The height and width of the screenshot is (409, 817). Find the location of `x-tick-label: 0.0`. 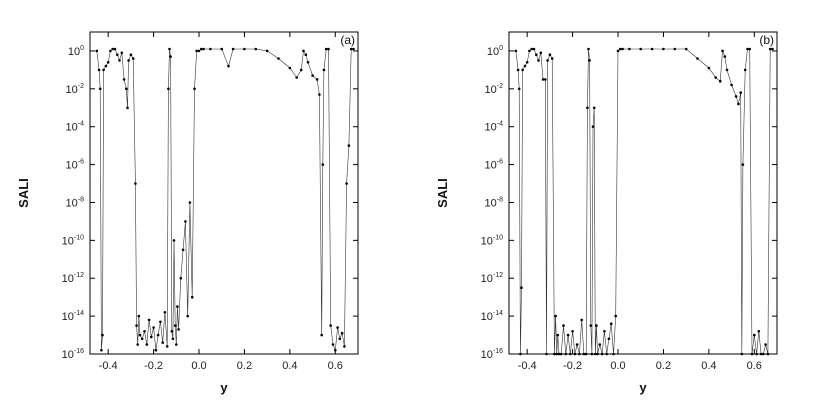

x-tick-label: 0.0 is located at coordinates (617, 366).